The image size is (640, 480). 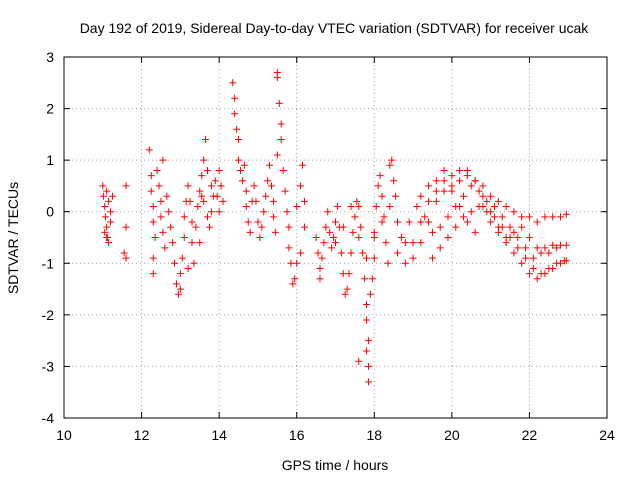 What do you see at coordinates (374, 435) in the screenshot?
I see `x-tick-label: 18` at bounding box center [374, 435].